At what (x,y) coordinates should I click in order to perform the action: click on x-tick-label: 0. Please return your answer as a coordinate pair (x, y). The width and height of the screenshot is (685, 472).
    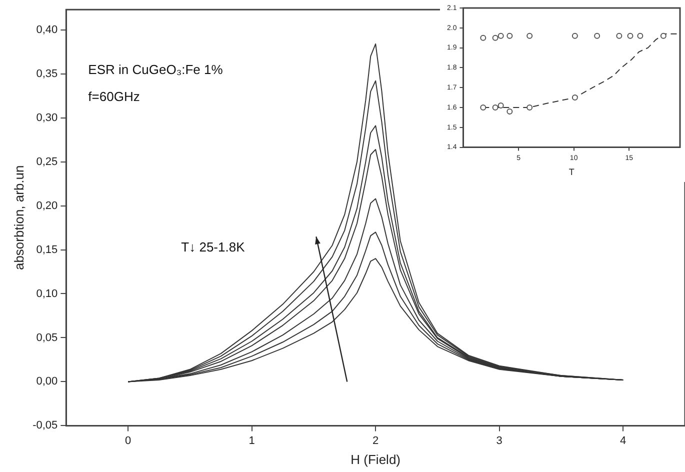
    Looking at the image, I should click on (128, 440).